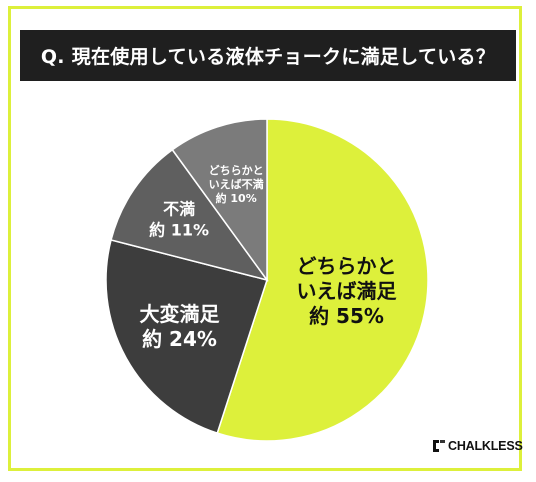 The height and width of the screenshot is (482, 536). I want to click on slice-category-label-4: どちらかと, so click(236, 170).